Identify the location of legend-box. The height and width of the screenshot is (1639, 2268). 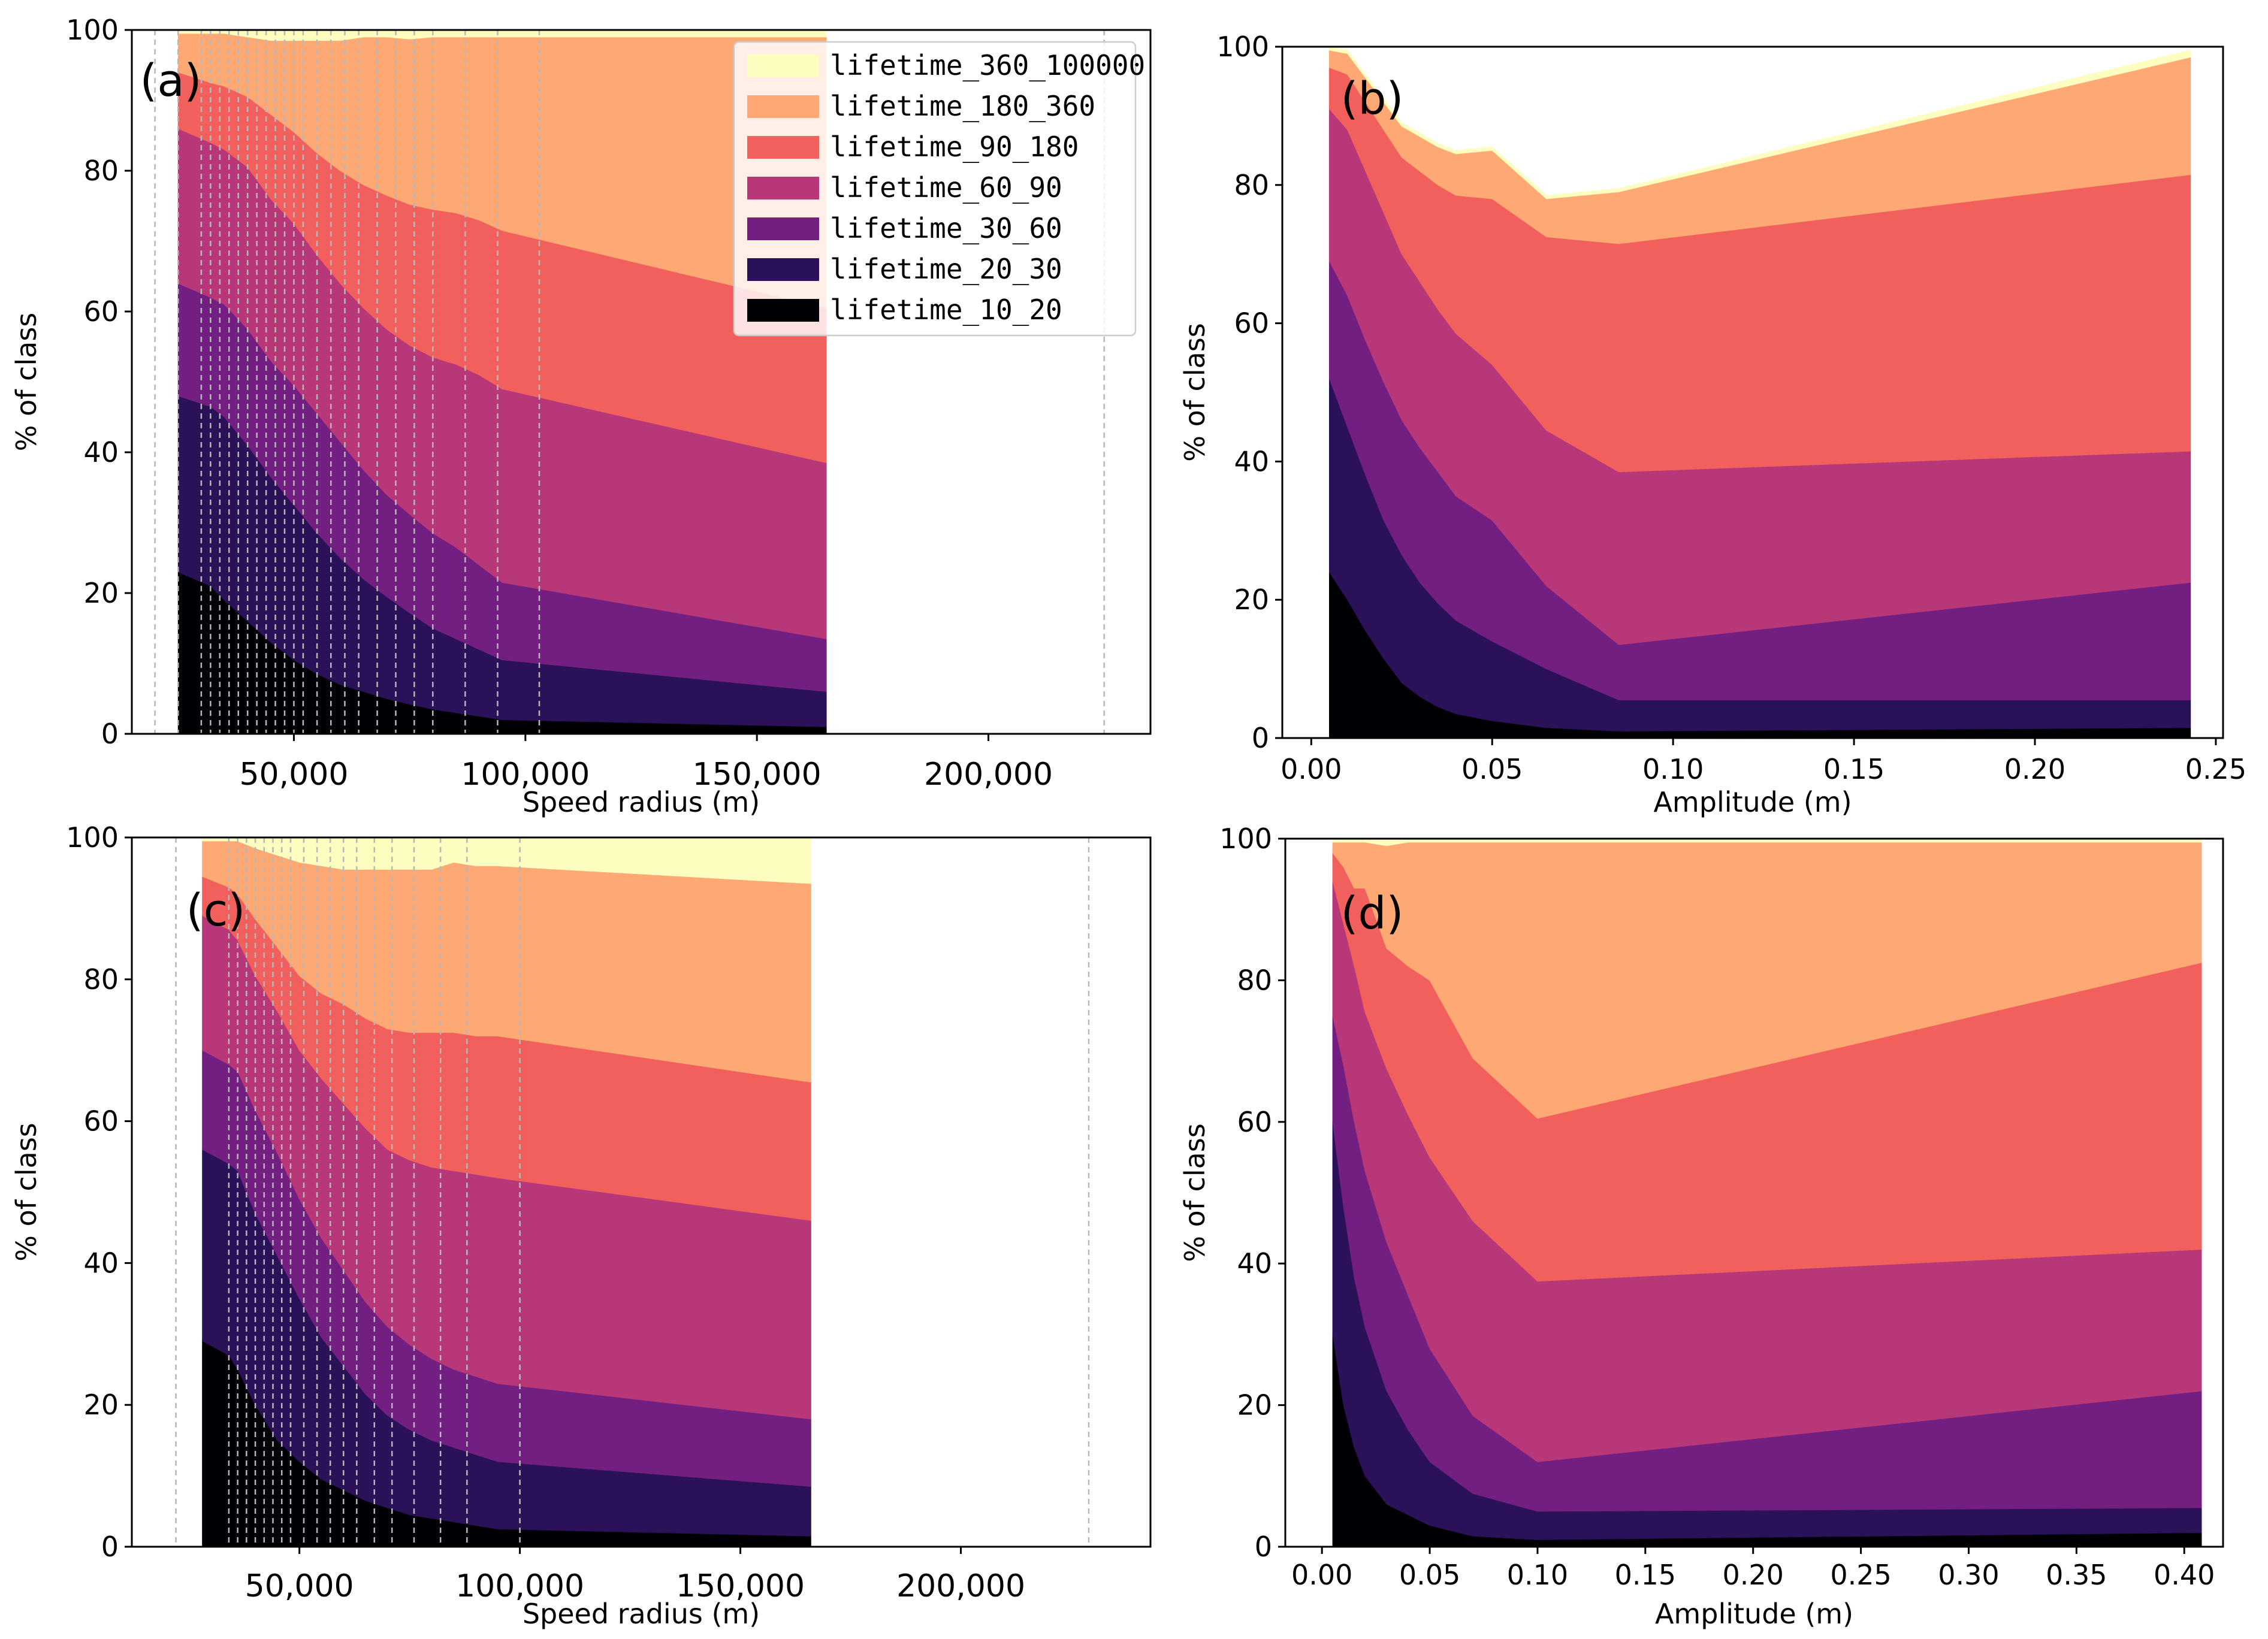
(935, 189).